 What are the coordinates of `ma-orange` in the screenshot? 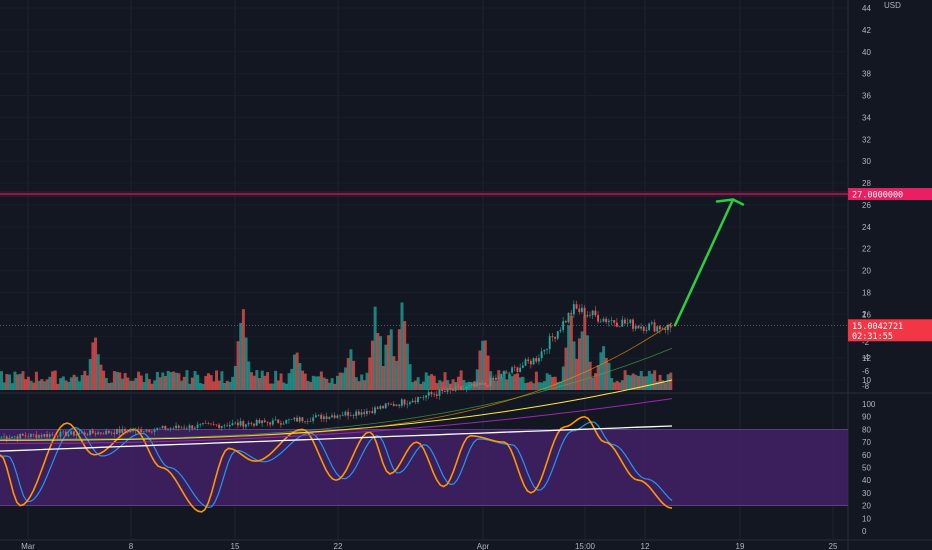 It's located at (437, 380).